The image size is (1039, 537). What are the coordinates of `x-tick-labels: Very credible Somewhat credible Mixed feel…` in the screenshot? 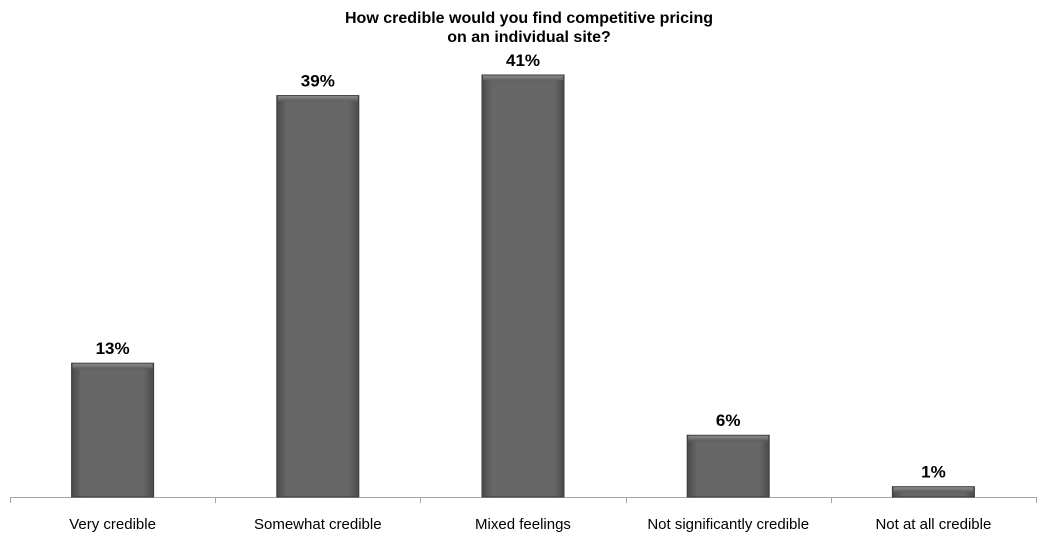 It's located at (530, 524).